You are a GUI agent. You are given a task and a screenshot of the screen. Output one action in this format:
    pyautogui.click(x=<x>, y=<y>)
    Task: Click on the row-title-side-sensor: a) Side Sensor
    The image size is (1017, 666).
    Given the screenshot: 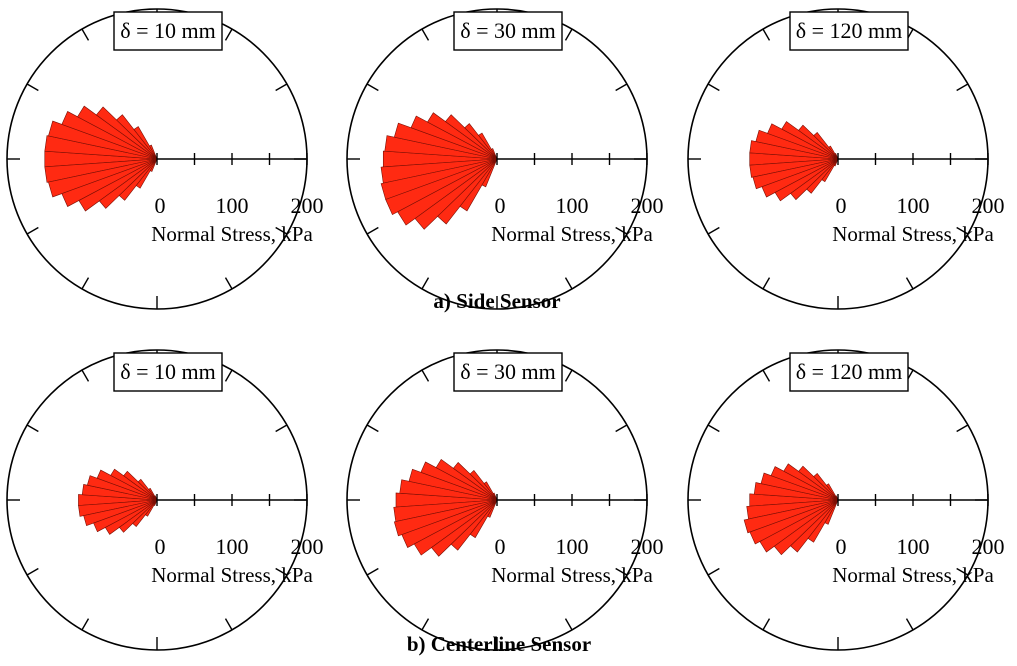 What is the action you would take?
    pyautogui.click(x=496, y=301)
    